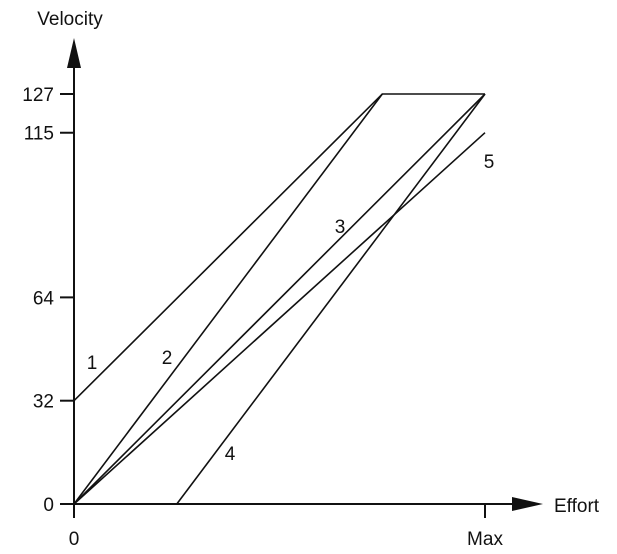 This screenshot has height=554, width=617. Describe the element at coordinates (44, 298) in the screenshot. I see `y-tick-label-64: 64` at that location.